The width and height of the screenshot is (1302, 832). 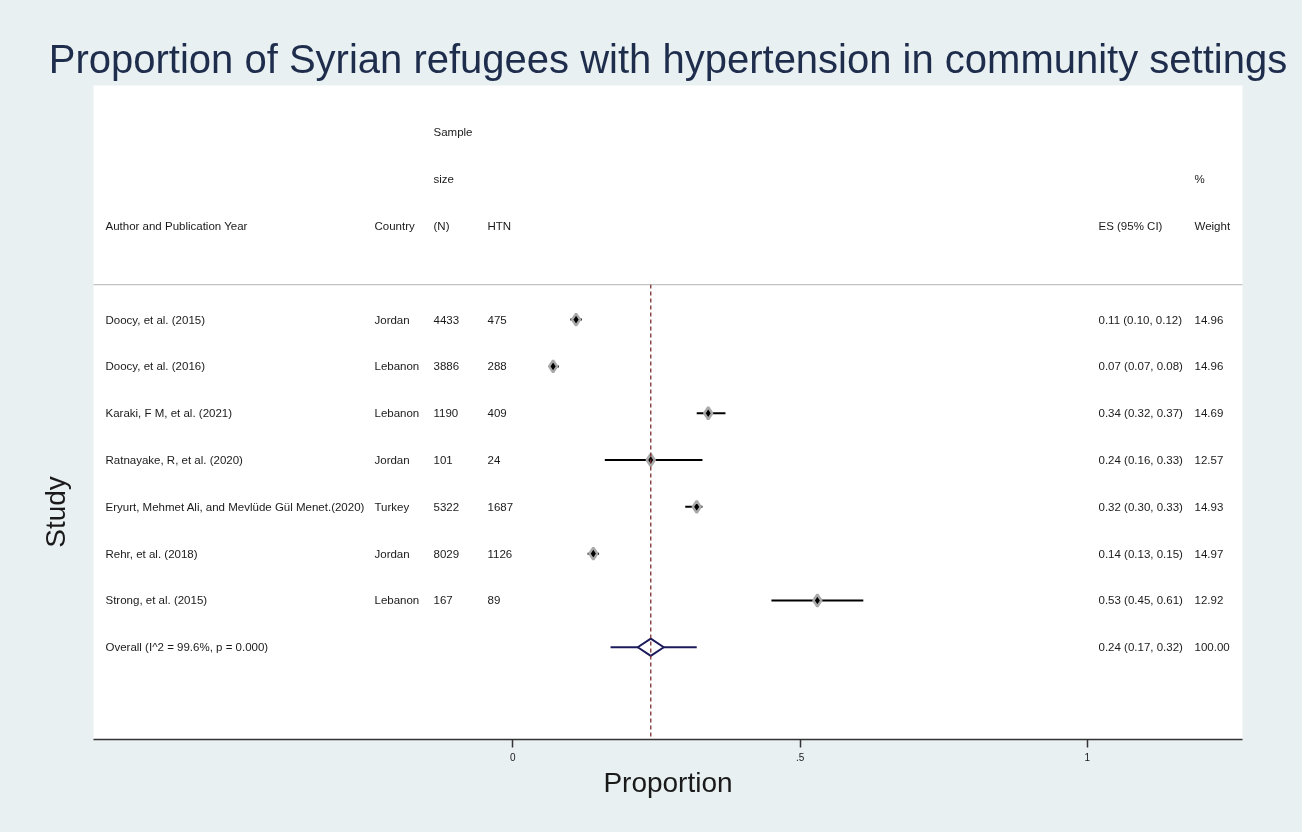 I want to click on y-tick-label: Rehr, et al. (2018), so click(x=151, y=553).